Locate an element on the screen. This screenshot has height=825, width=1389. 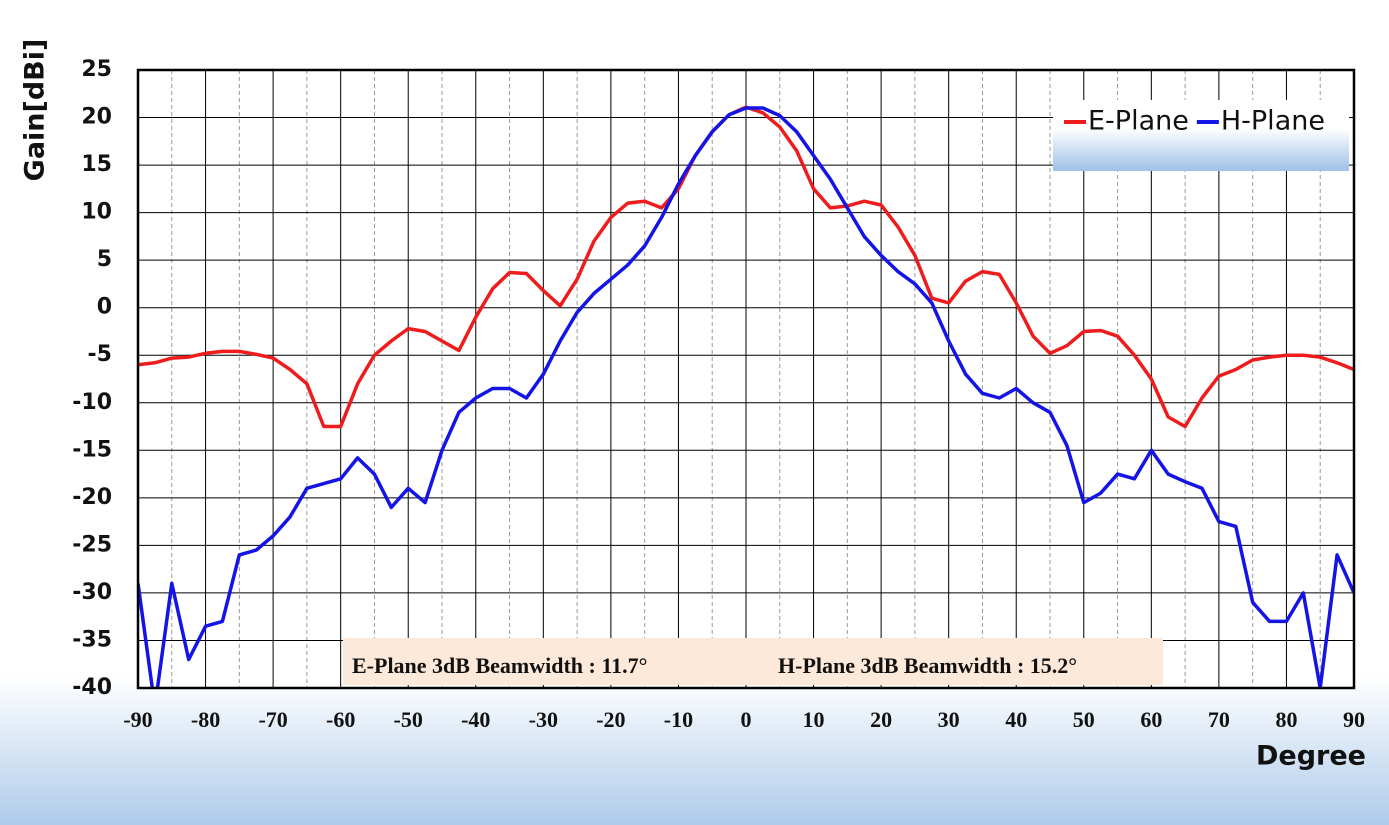
annotation: H-Plane 3dB Beamwidth : 15.2° is located at coordinates (927, 665).